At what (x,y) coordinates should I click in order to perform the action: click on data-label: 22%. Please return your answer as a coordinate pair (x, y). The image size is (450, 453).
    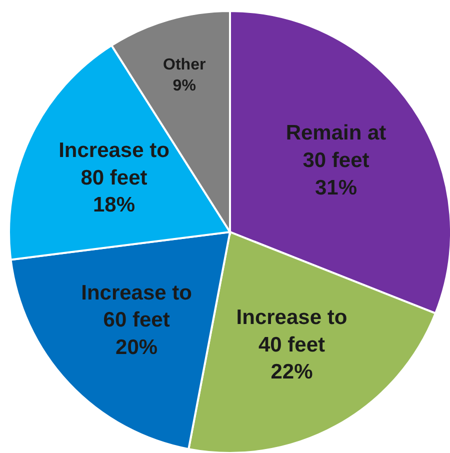
    Looking at the image, I should click on (292, 372).